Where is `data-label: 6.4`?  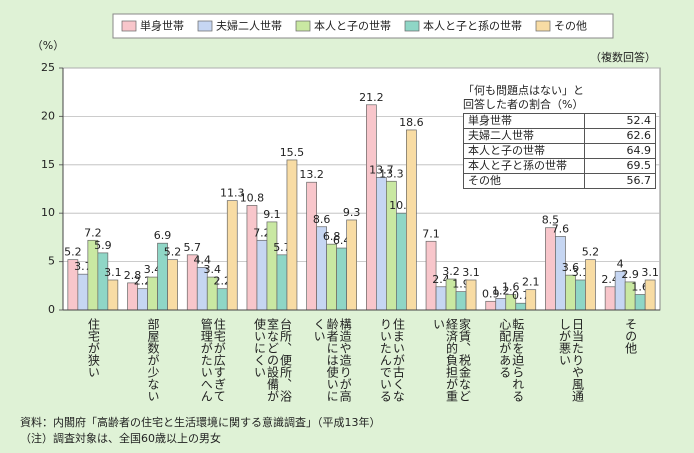
data-label: 6.4 is located at coordinates (342, 240).